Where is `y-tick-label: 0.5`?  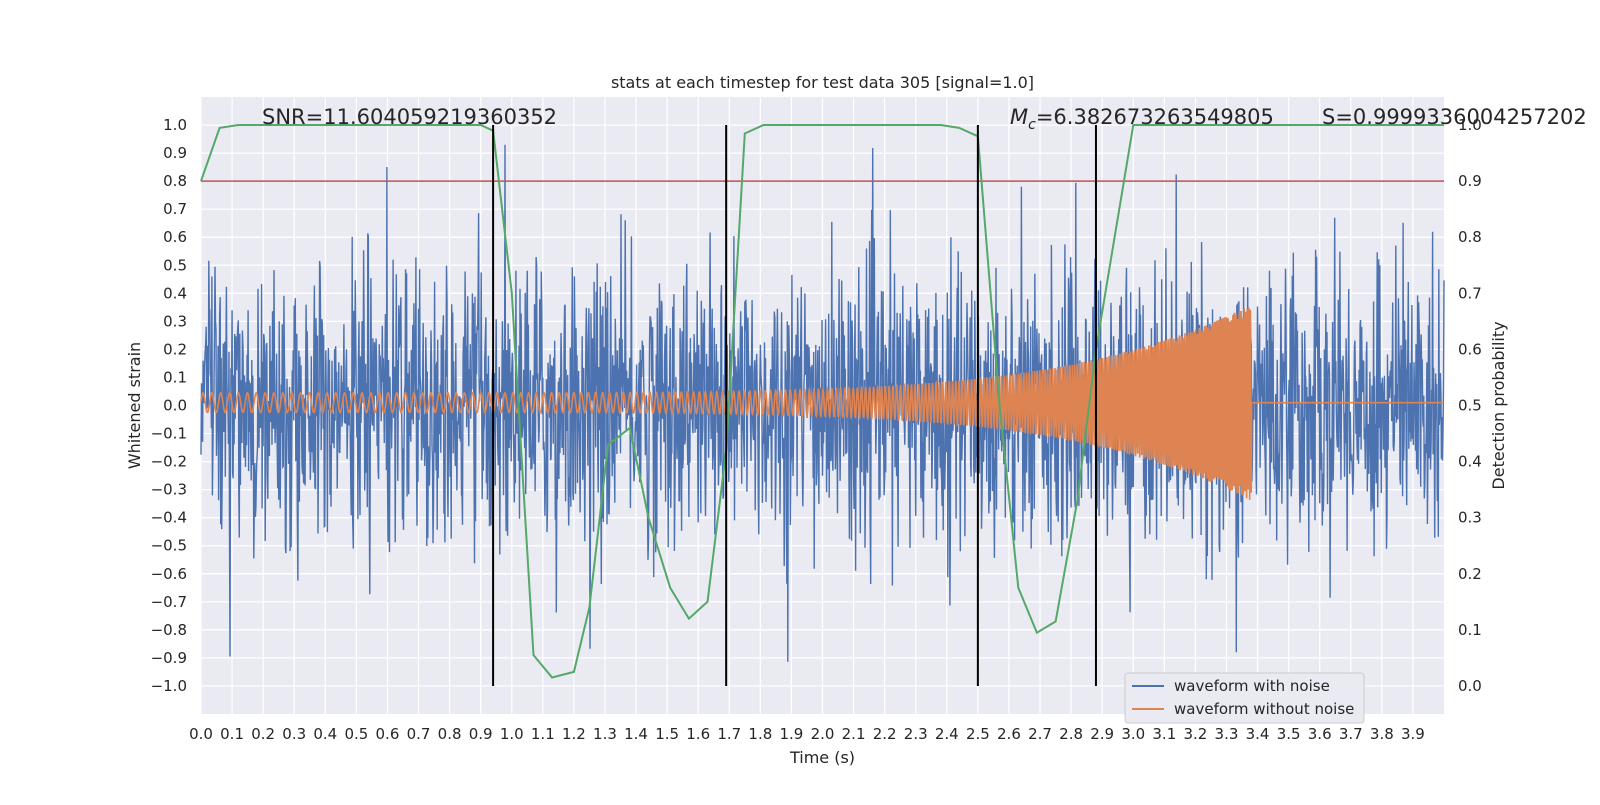
y-tick-label: 0.5 is located at coordinates (175, 265).